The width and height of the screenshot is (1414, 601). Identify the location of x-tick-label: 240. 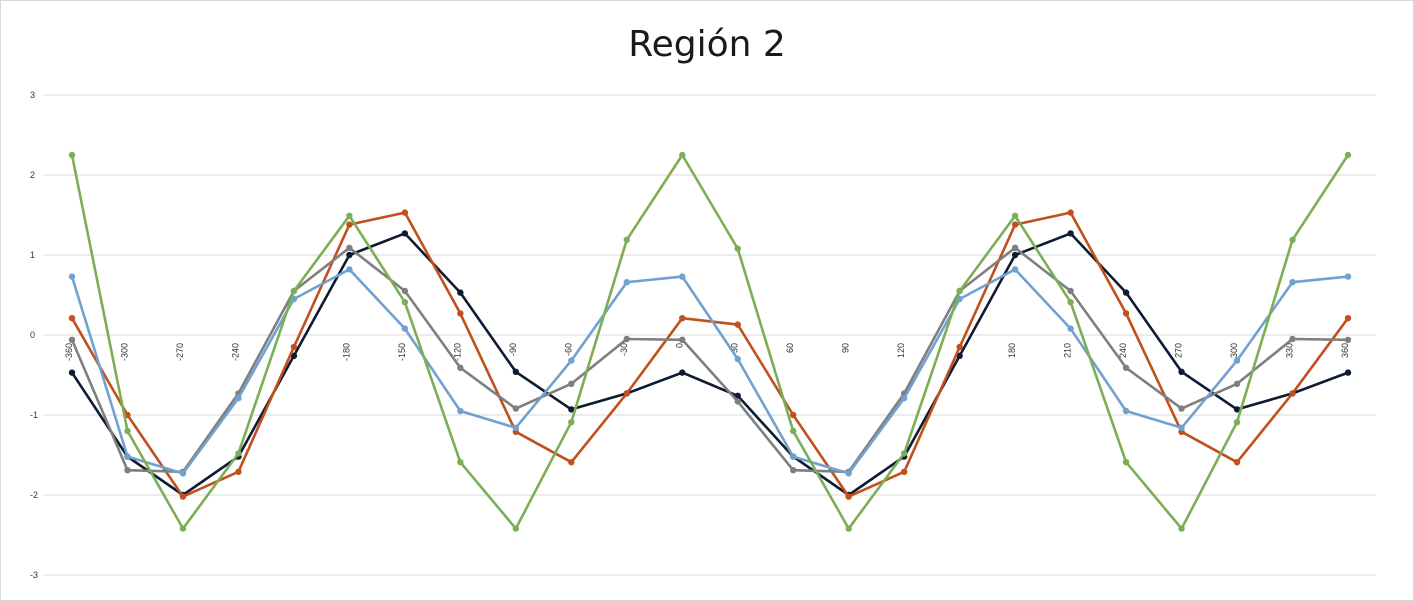
(1123, 350).